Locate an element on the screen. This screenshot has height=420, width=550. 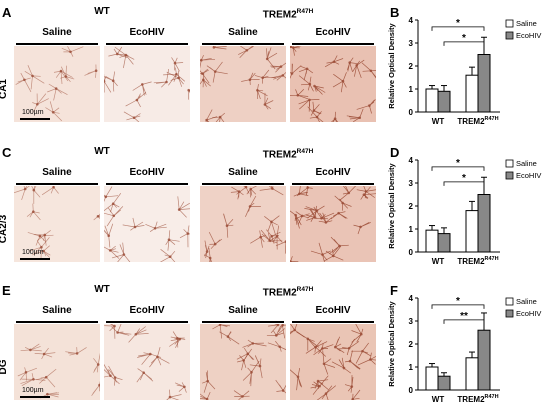
condition-underline is located at coordinates (243, 44).